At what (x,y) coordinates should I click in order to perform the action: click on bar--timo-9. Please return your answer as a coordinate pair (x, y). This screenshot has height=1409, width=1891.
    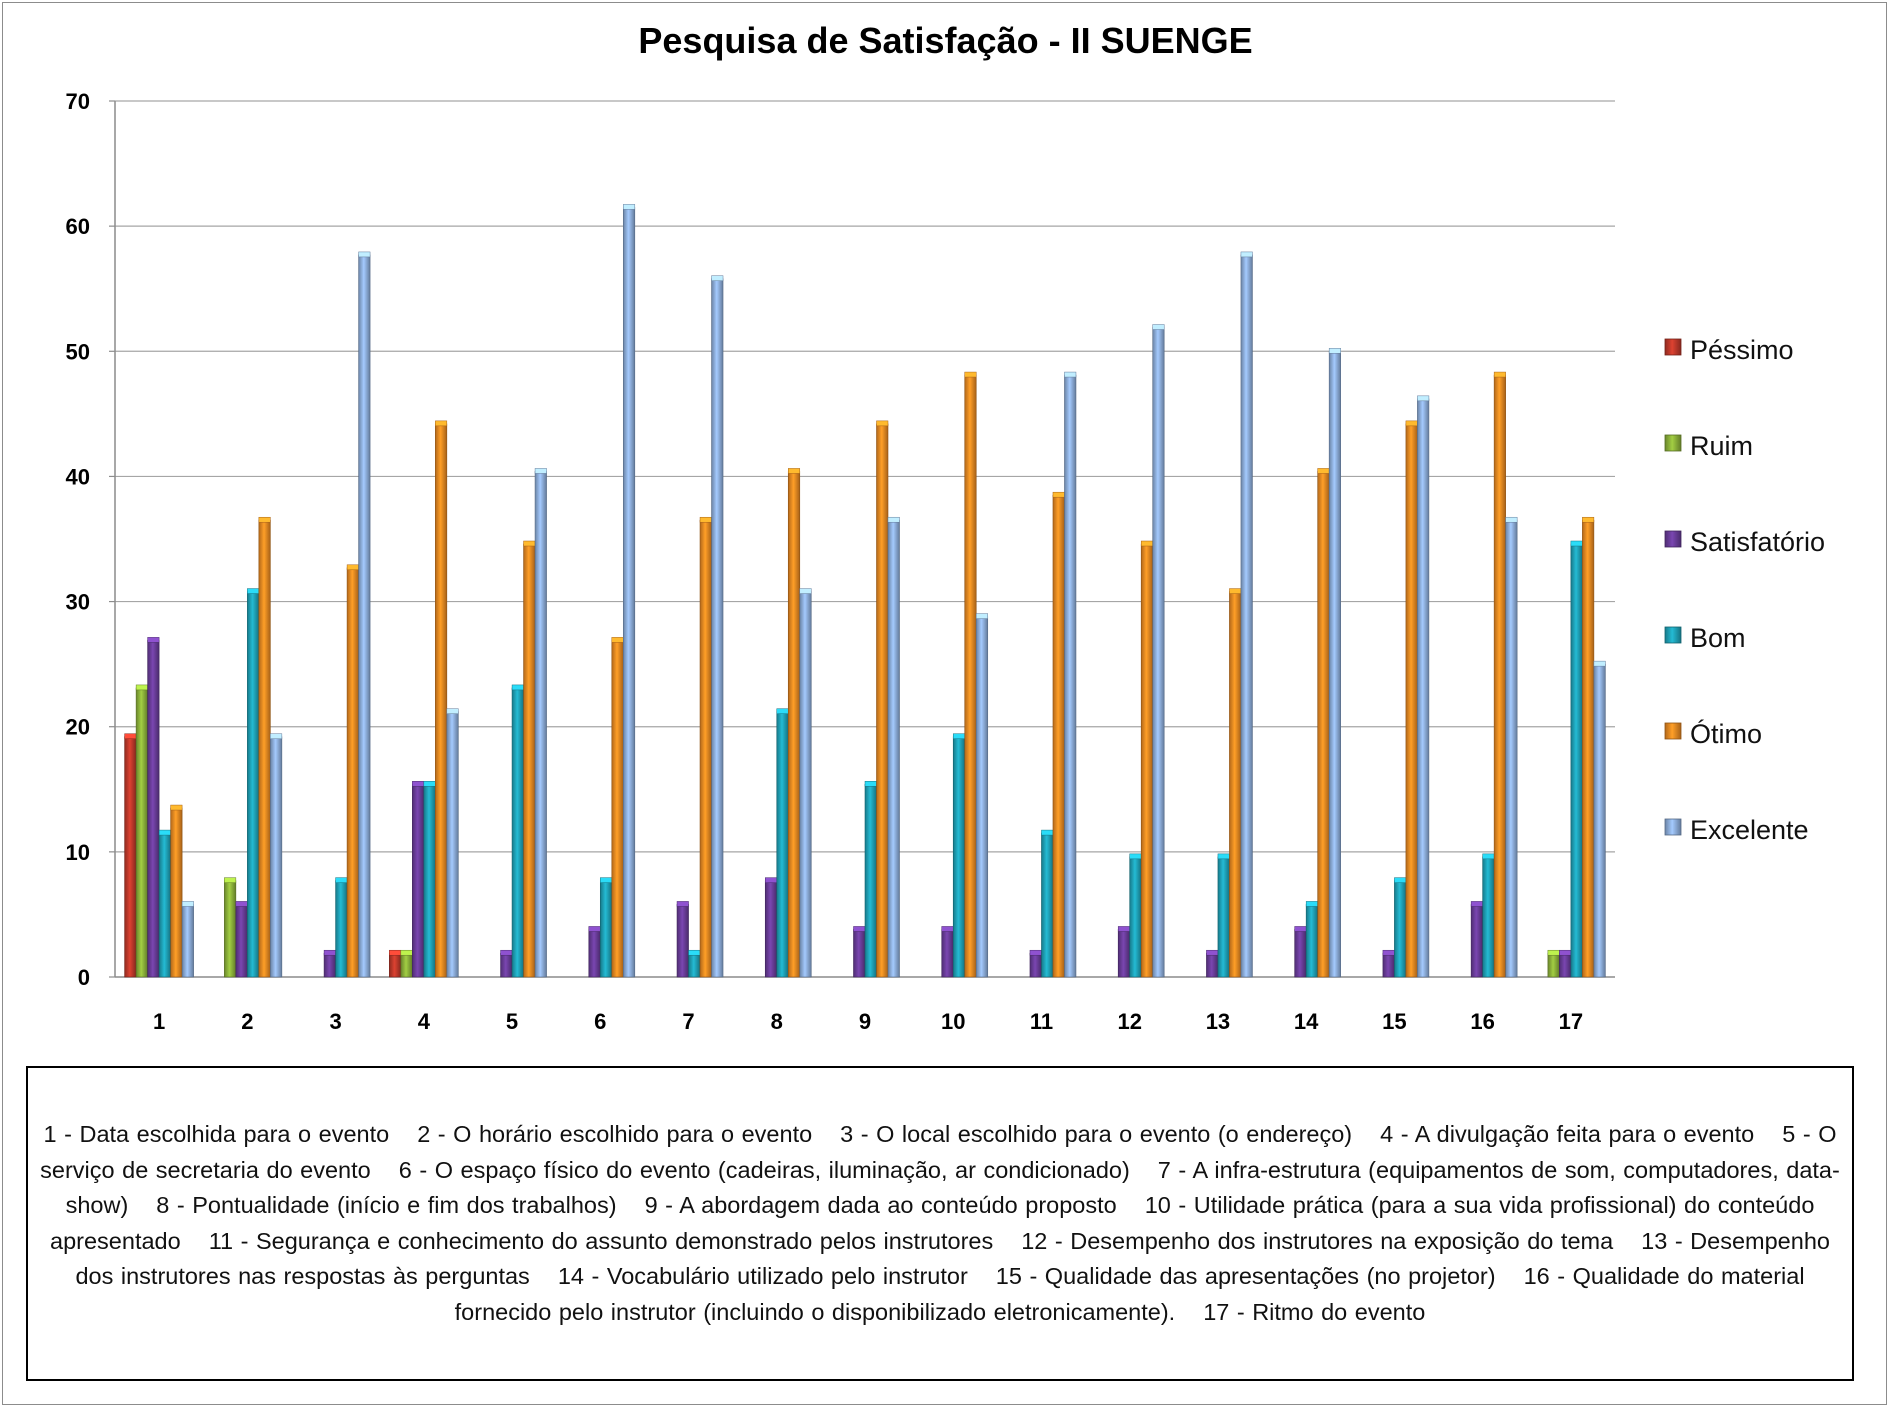
    Looking at the image, I should click on (882, 700).